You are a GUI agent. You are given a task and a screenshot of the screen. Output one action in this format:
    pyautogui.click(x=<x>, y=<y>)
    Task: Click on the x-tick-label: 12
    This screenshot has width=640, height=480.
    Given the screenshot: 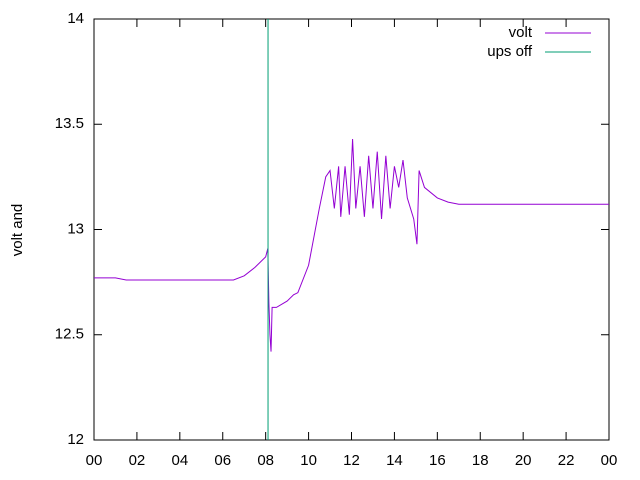 What is the action you would take?
    pyautogui.click(x=351, y=460)
    